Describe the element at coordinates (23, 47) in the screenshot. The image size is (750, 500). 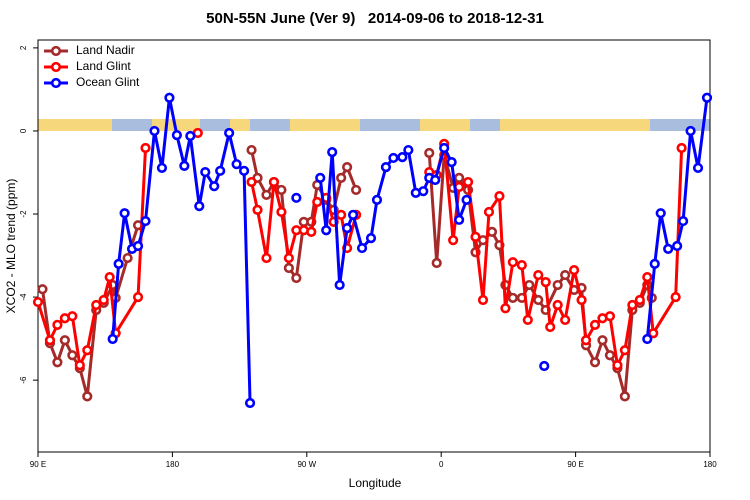
I see `y-tick-label: 2` at that location.